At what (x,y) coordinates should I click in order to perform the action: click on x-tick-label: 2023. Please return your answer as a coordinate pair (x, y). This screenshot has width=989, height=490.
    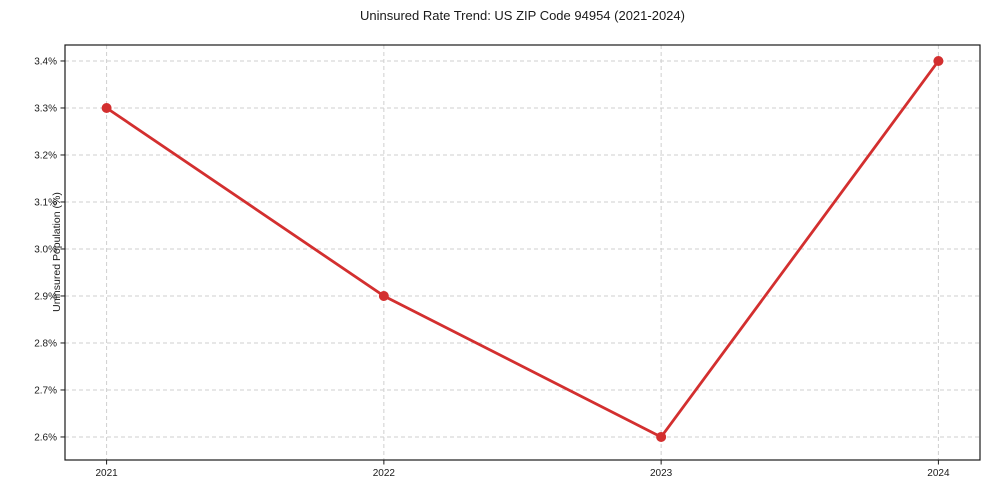
    Looking at the image, I should click on (661, 473).